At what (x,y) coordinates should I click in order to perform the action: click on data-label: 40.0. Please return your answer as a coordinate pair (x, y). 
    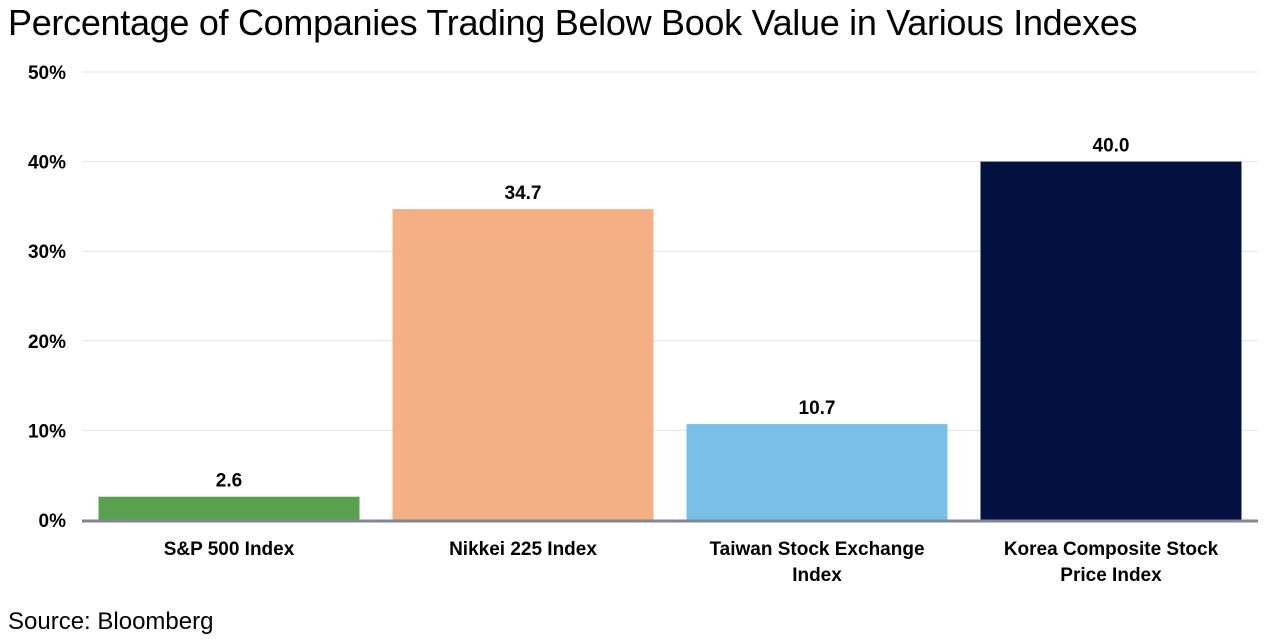
    Looking at the image, I should click on (1111, 146).